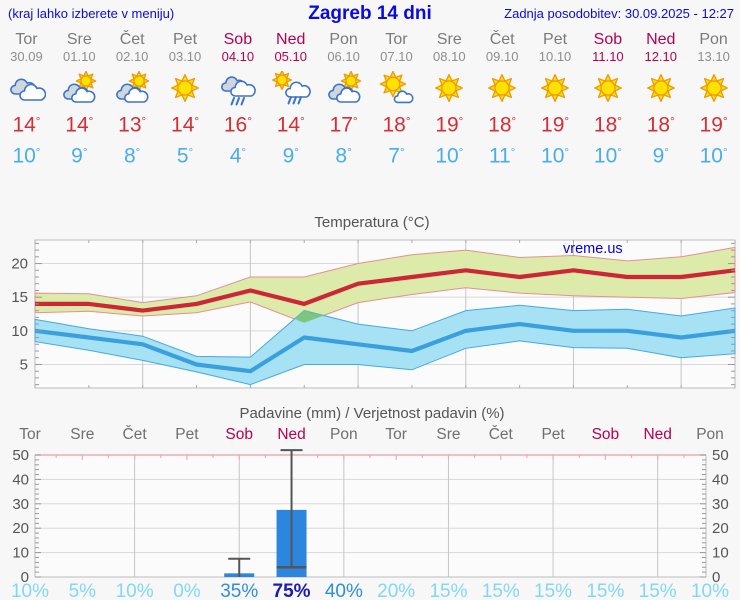 The height and width of the screenshot is (600, 740). What do you see at coordinates (185, 56) in the screenshot?
I see `day-date: 03.10` at bounding box center [185, 56].